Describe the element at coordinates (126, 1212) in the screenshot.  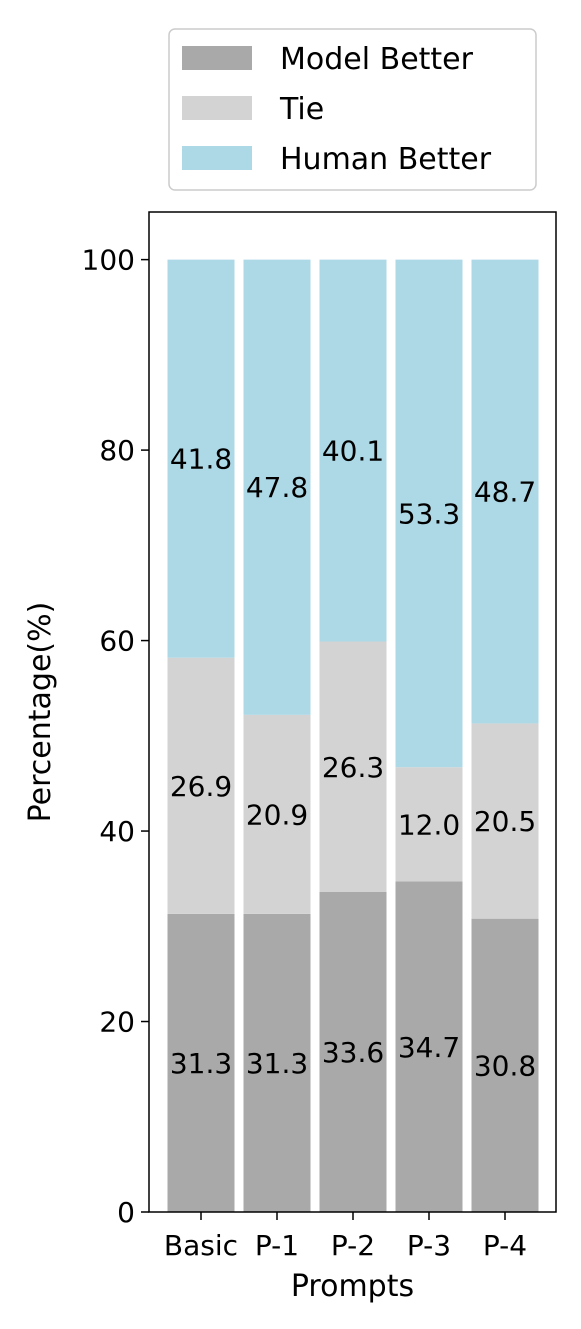
I see `y-tick-label-0: 0` at that location.